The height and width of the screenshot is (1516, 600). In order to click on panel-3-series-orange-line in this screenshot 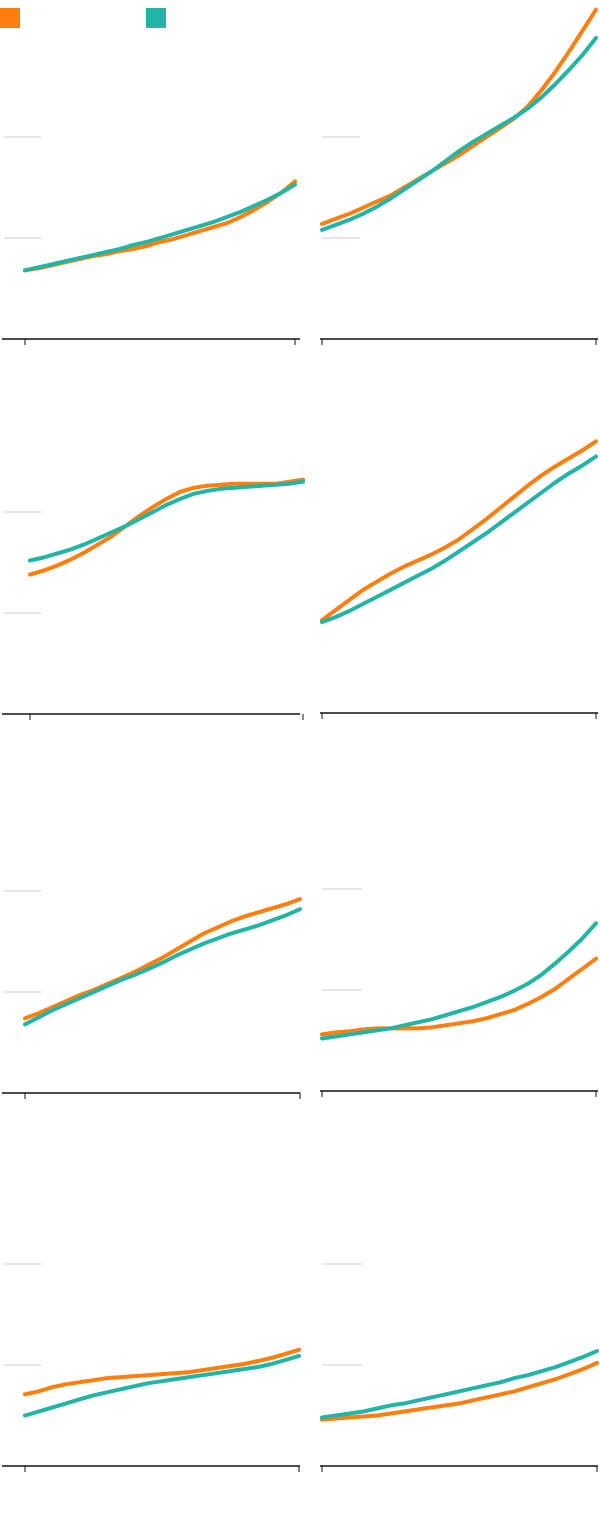, I will do `click(166, 527)`.